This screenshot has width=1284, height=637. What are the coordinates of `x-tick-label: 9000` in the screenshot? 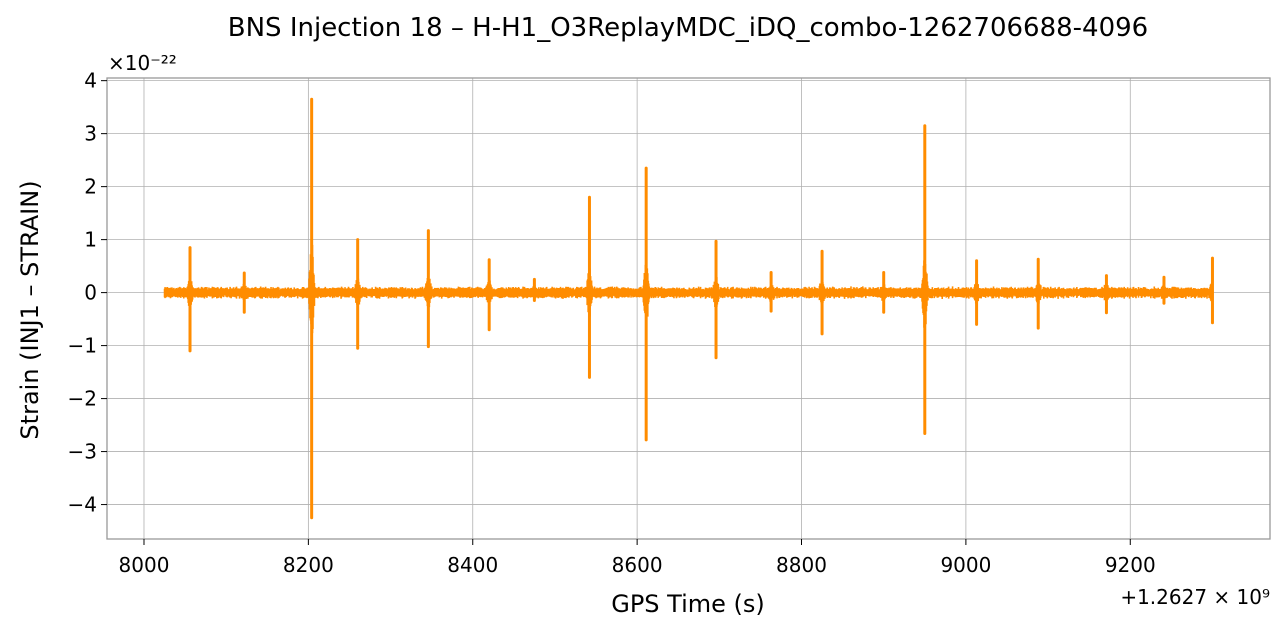 It's located at (965, 565).